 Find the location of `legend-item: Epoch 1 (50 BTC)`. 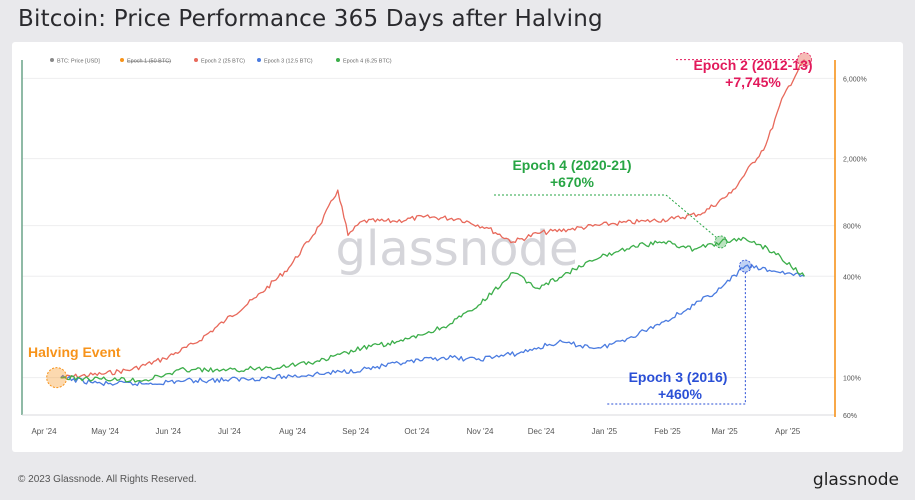

legend-item: Epoch 1 (50 BTC) is located at coordinates (149, 62).